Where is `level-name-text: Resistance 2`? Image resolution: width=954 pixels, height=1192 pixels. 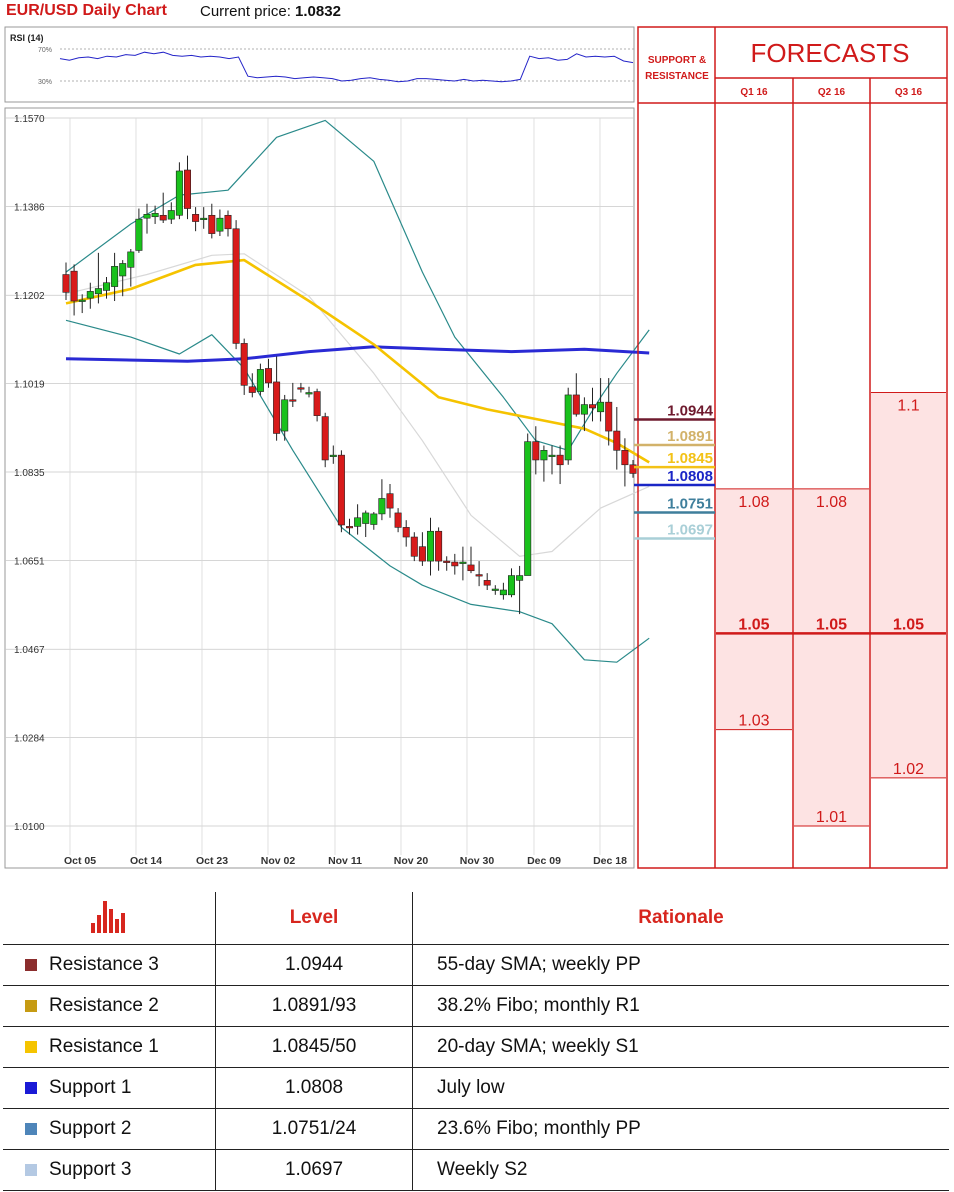
level-name-text: Resistance 2 is located at coordinates (104, 1005).